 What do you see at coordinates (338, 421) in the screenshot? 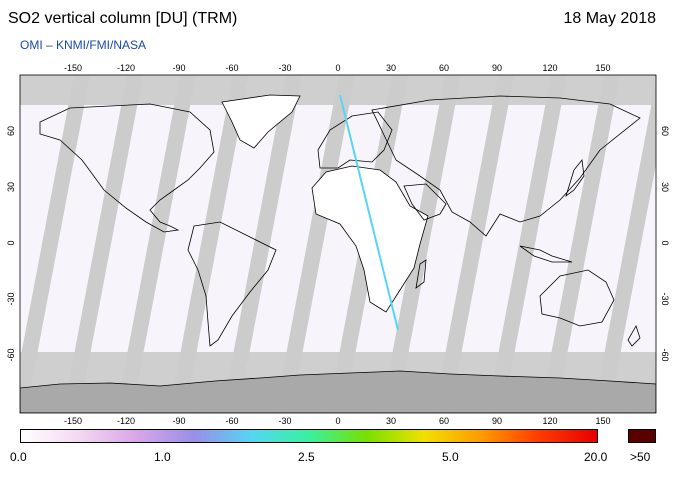
I see `lon-tick-bottom: 0` at bounding box center [338, 421].